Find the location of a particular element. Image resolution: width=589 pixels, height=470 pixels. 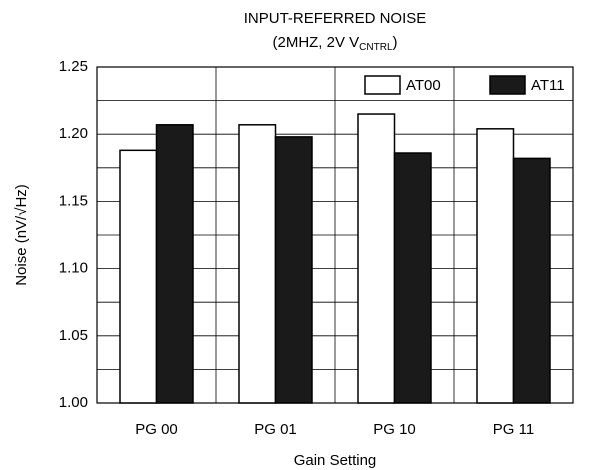

subtitle-part: (2MHZ, 2V V is located at coordinates (315, 42).